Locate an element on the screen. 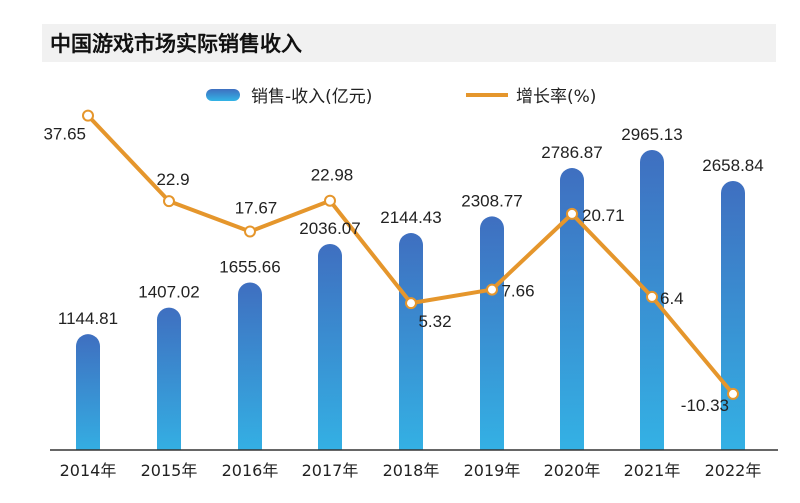  growth-point-2018年 is located at coordinates (411, 303).